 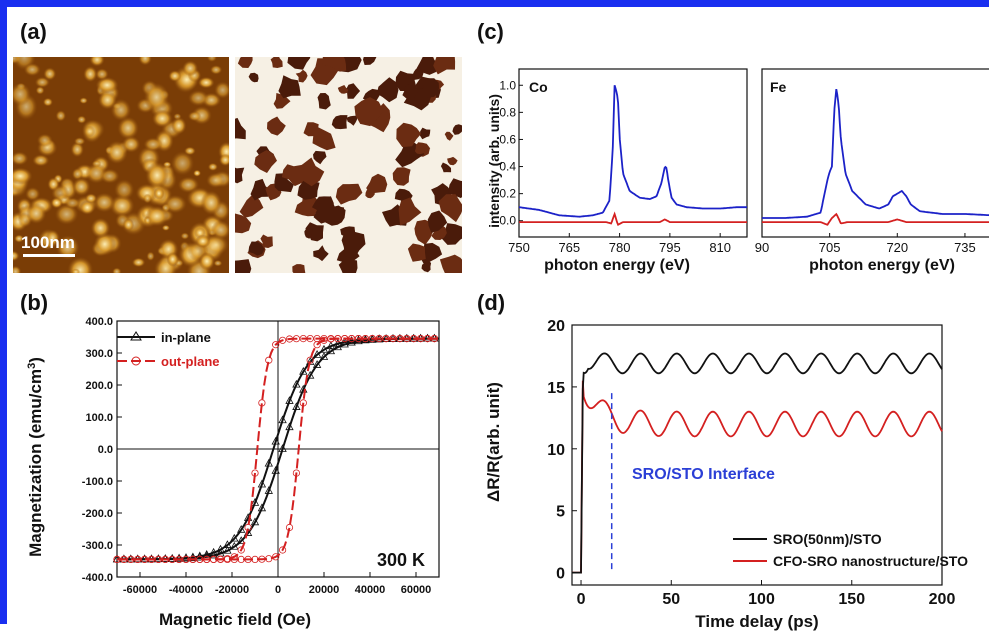 What do you see at coordinates (97, 578) in the screenshot?
I see `y-tick-label: -400.0` at bounding box center [97, 578].